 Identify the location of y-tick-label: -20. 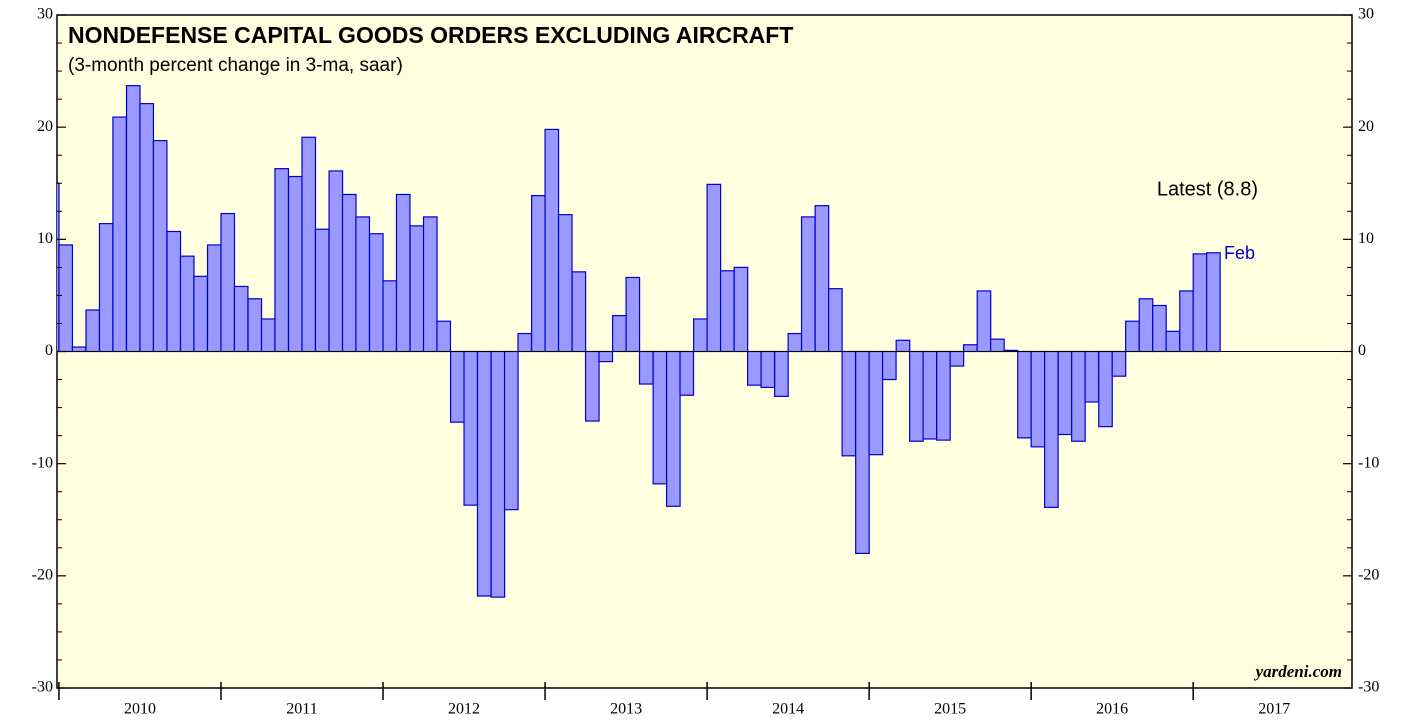
(42, 575).